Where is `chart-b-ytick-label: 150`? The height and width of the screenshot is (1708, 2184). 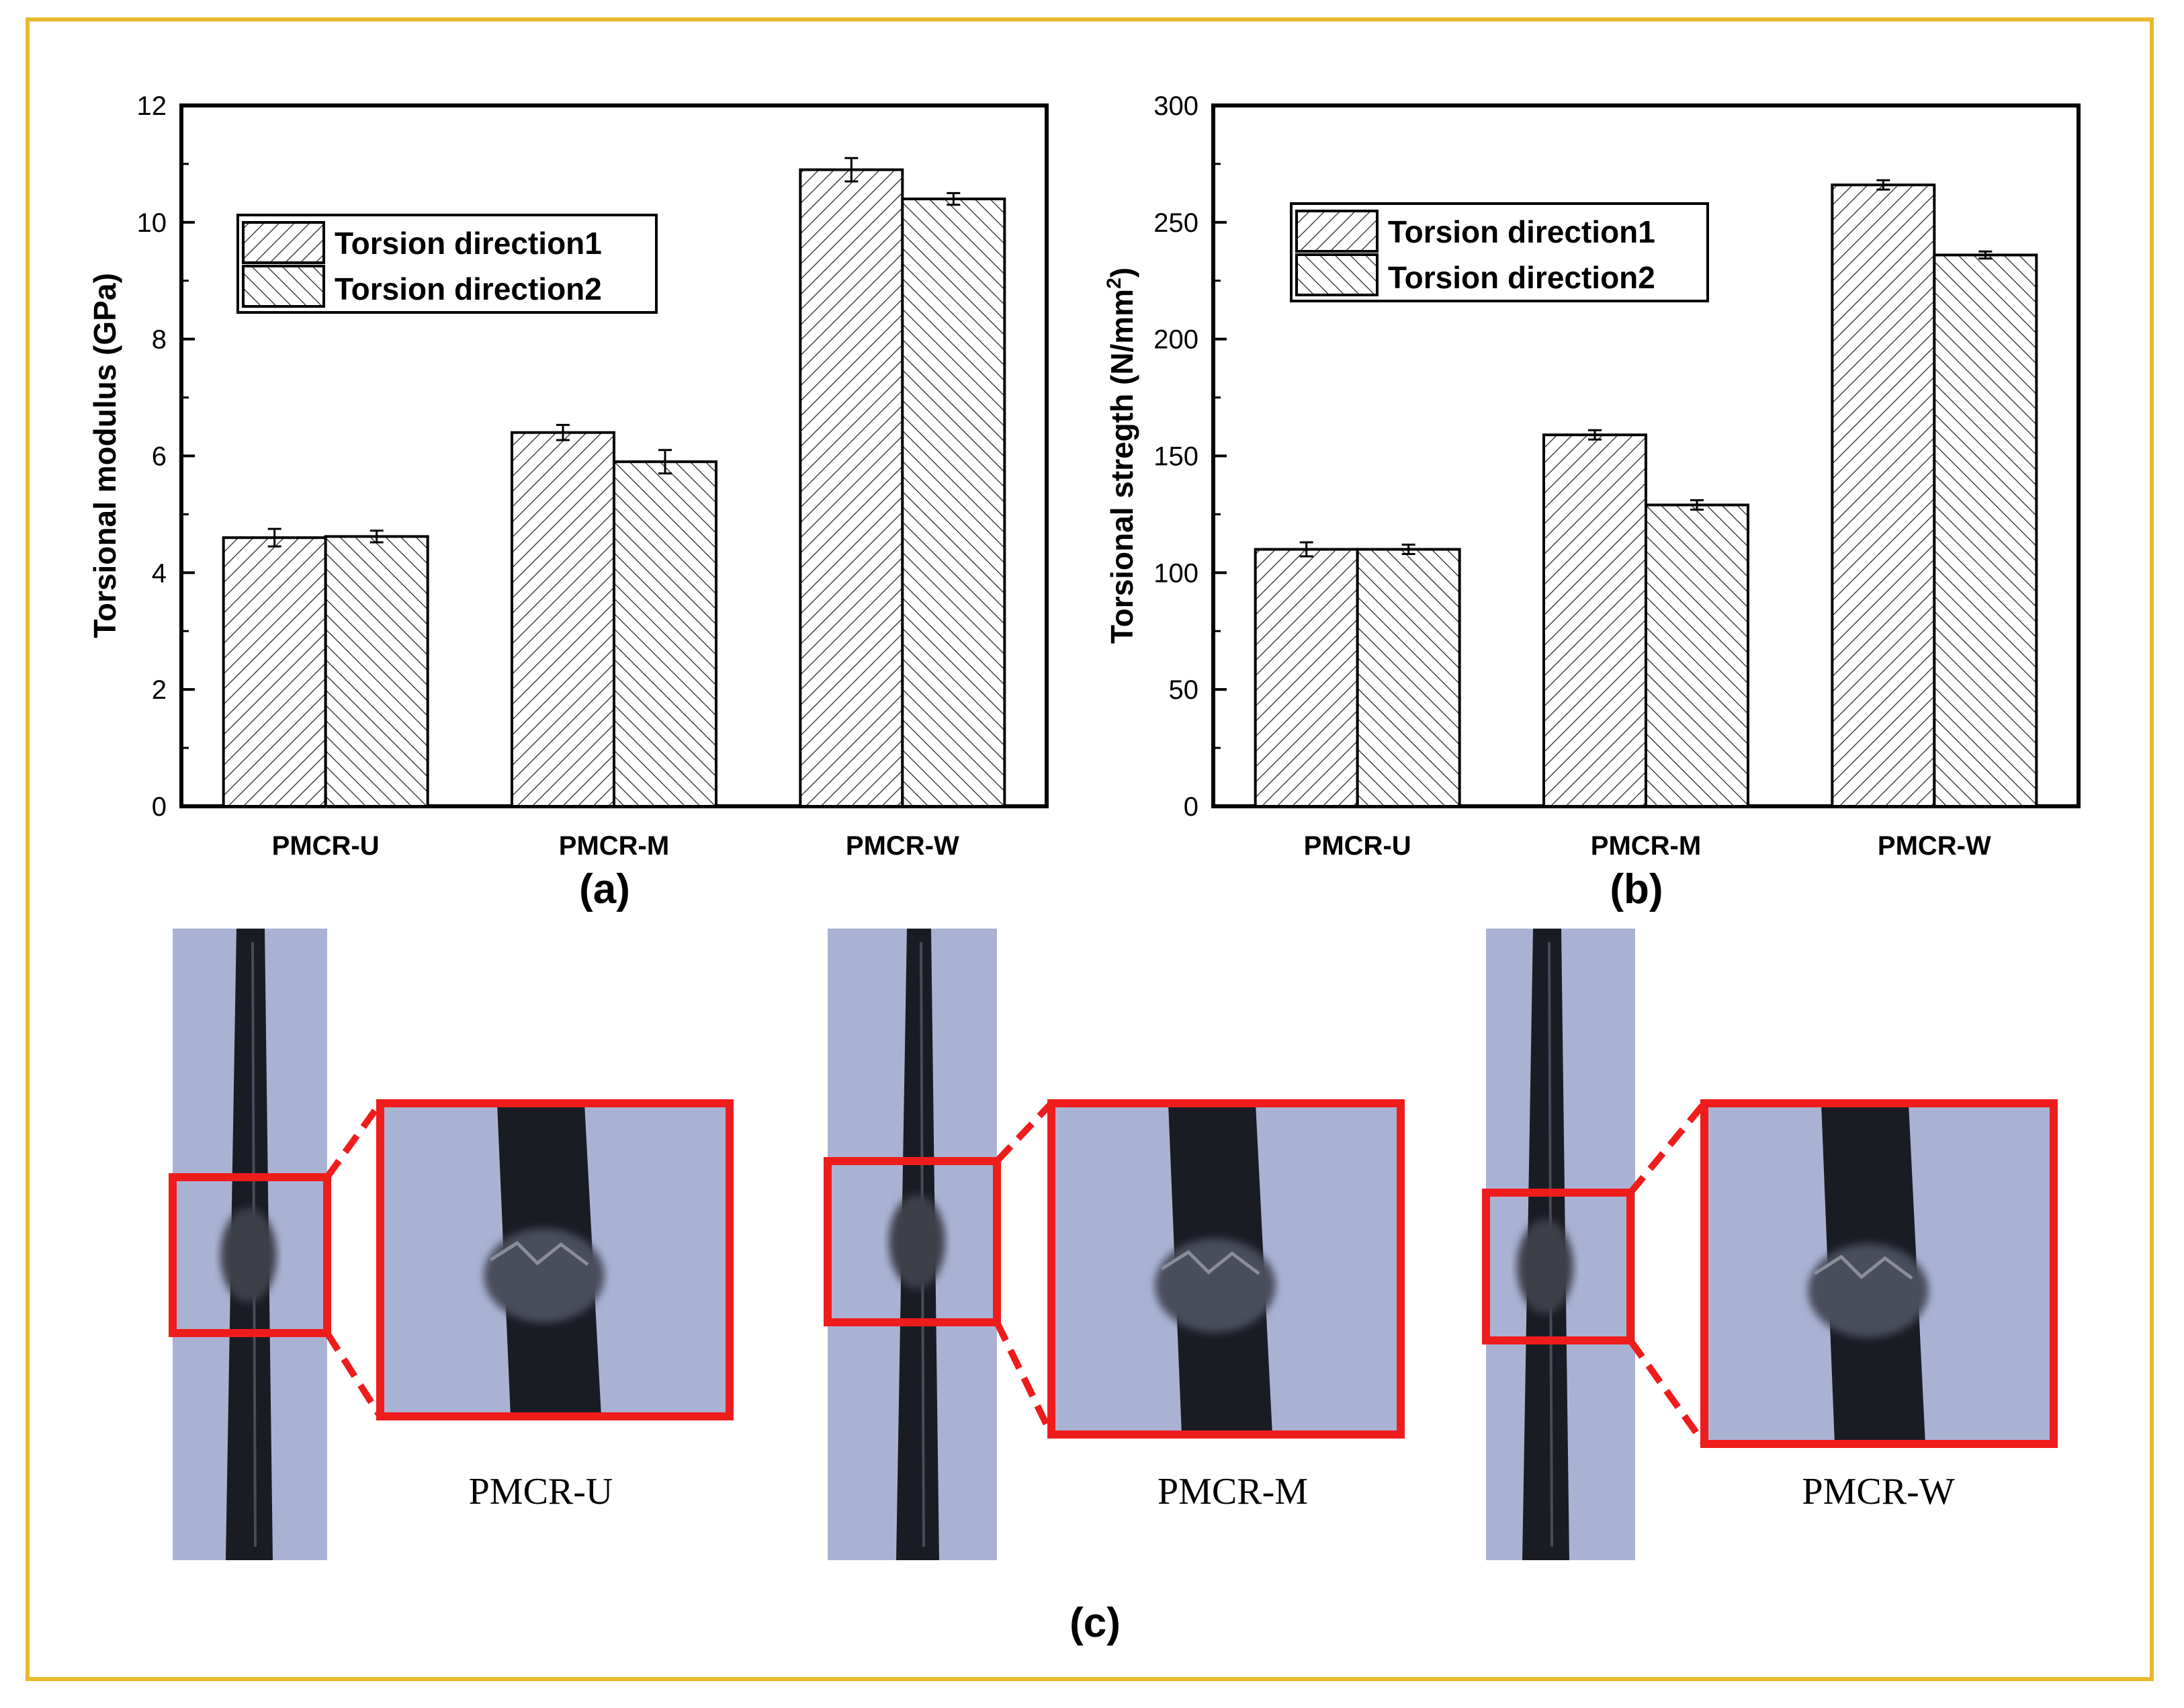 chart-b-ytick-label: 150 is located at coordinates (1175, 457).